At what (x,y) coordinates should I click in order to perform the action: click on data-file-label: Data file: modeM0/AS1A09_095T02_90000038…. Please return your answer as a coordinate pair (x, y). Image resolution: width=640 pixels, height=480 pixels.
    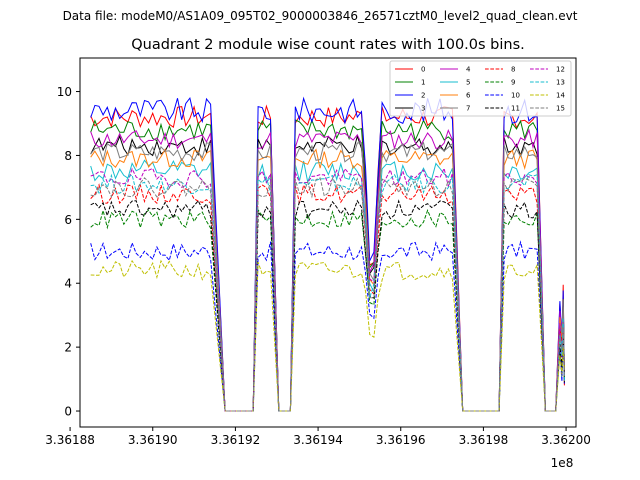
    Looking at the image, I should click on (320, 16).